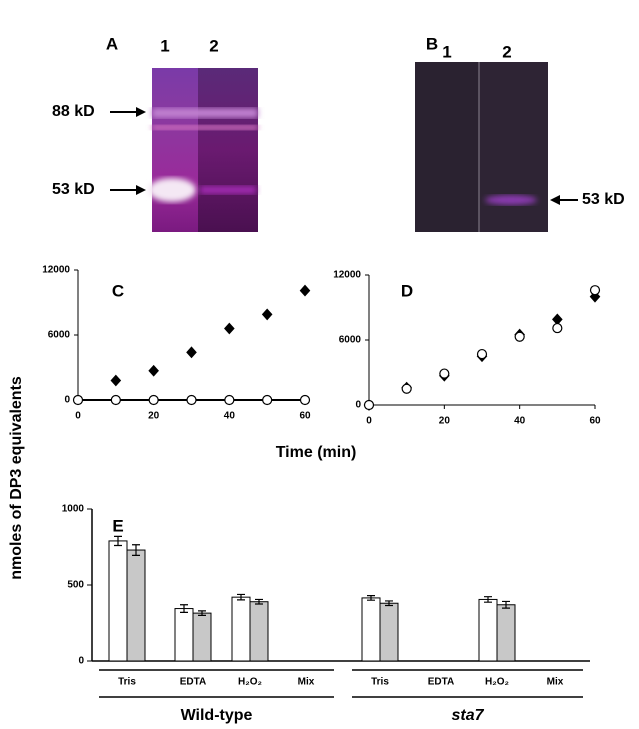 The height and width of the screenshot is (729, 639). What do you see at coordinates (112, 43) in the screenshot?
I see `panel-label: A` at bounding box center [112, 43].